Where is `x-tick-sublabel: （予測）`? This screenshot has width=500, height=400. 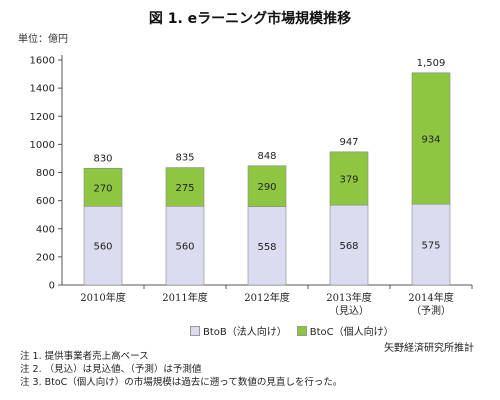
x-tick-sublabel: （予測） is located at coordinates (431, 310).